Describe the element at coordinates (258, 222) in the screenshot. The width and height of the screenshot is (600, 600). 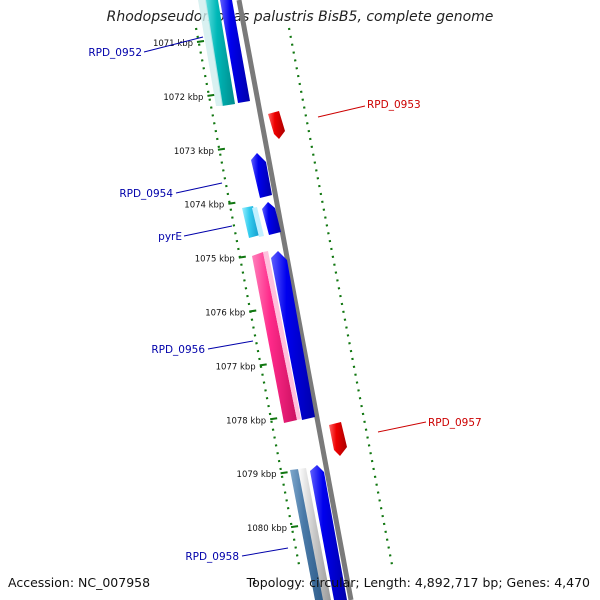
I see `gene-pyre-bar` at that location.